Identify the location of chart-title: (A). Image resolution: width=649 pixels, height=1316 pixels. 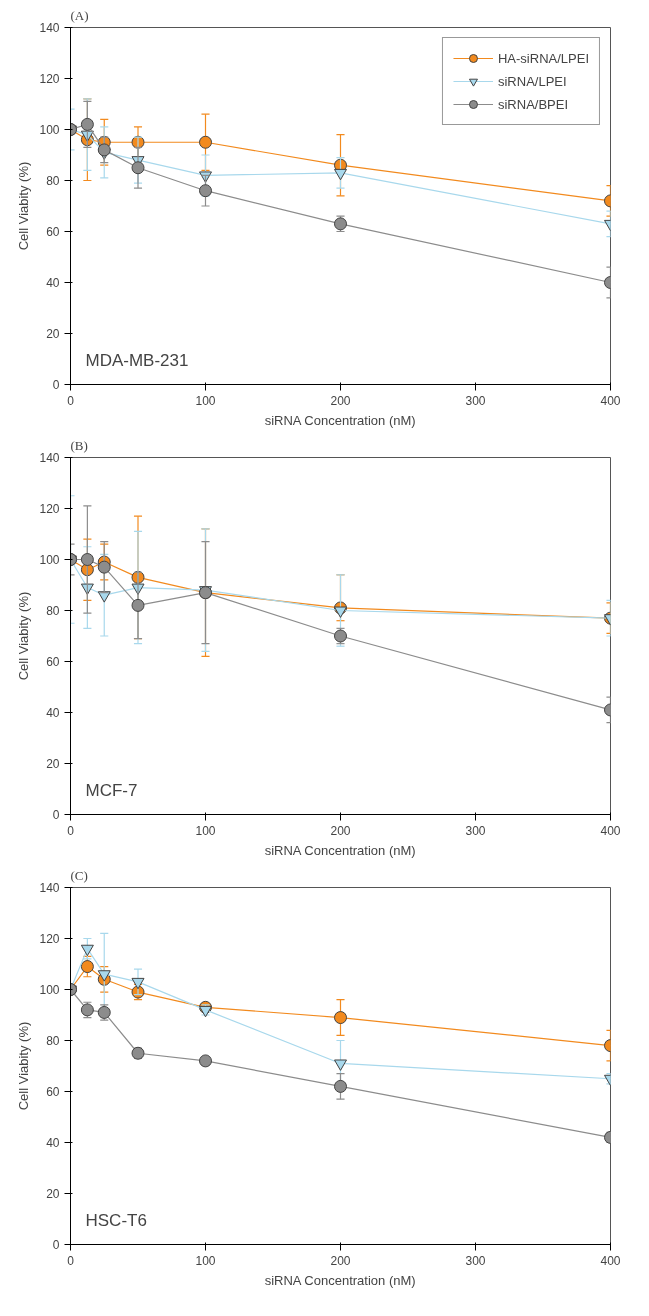
(79, 15).